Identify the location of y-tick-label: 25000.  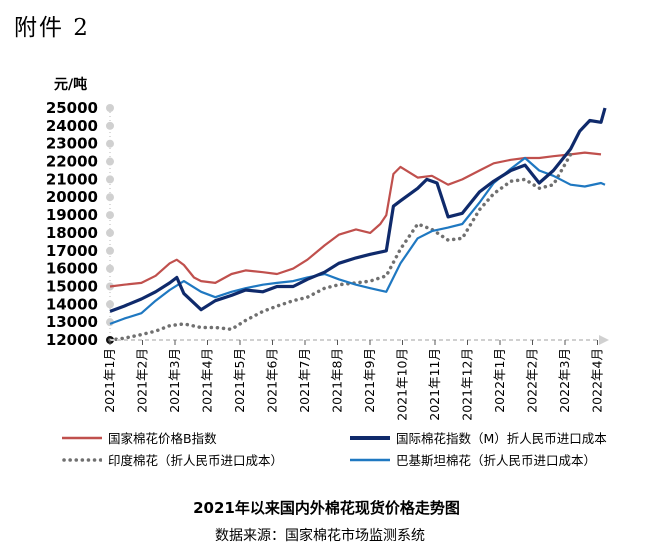
(72, 108).